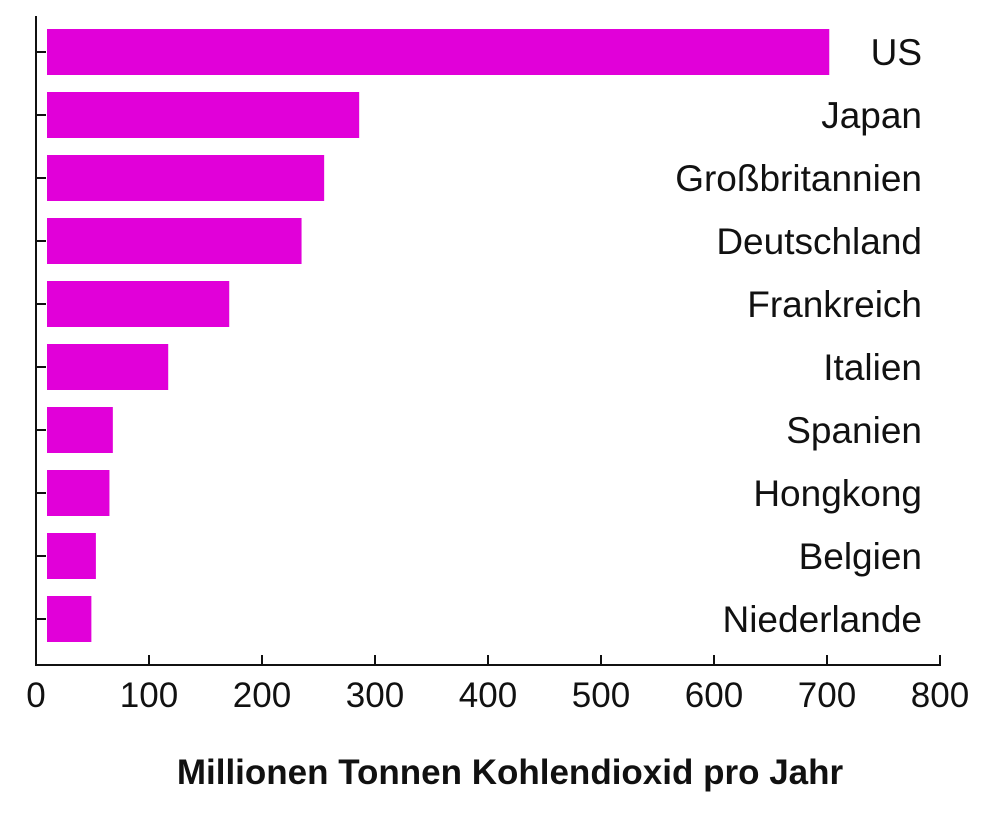 This screenshot has height=824, width=1000. Describe the element at coordinates (41, 335) in the screenshot. I see `y-ticks-group` at that location.